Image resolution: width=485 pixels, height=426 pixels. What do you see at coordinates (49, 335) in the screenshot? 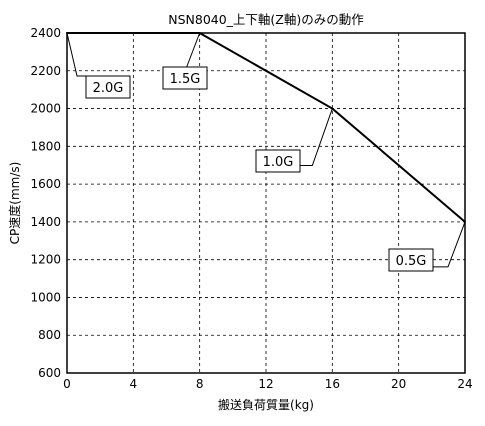
I see `y-tick-label: 800` at bounding box center [49, 335].